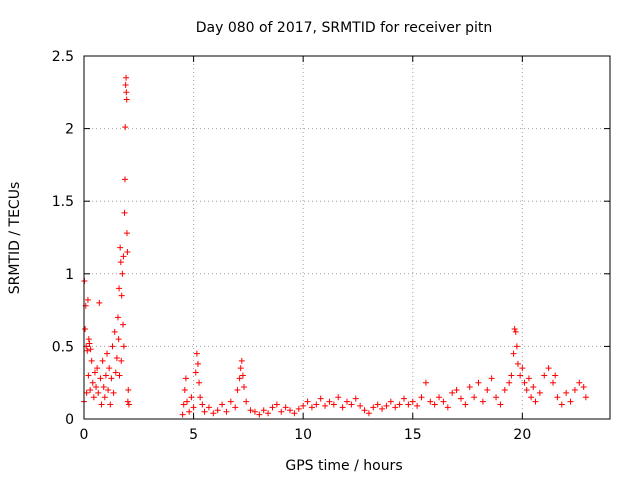 The width and height of the screenshot is (640, 480). What do you see at coordinates (69, 130) in the screenshot?
I see `y-tick-label: 2` at bounding box center [69, 130].